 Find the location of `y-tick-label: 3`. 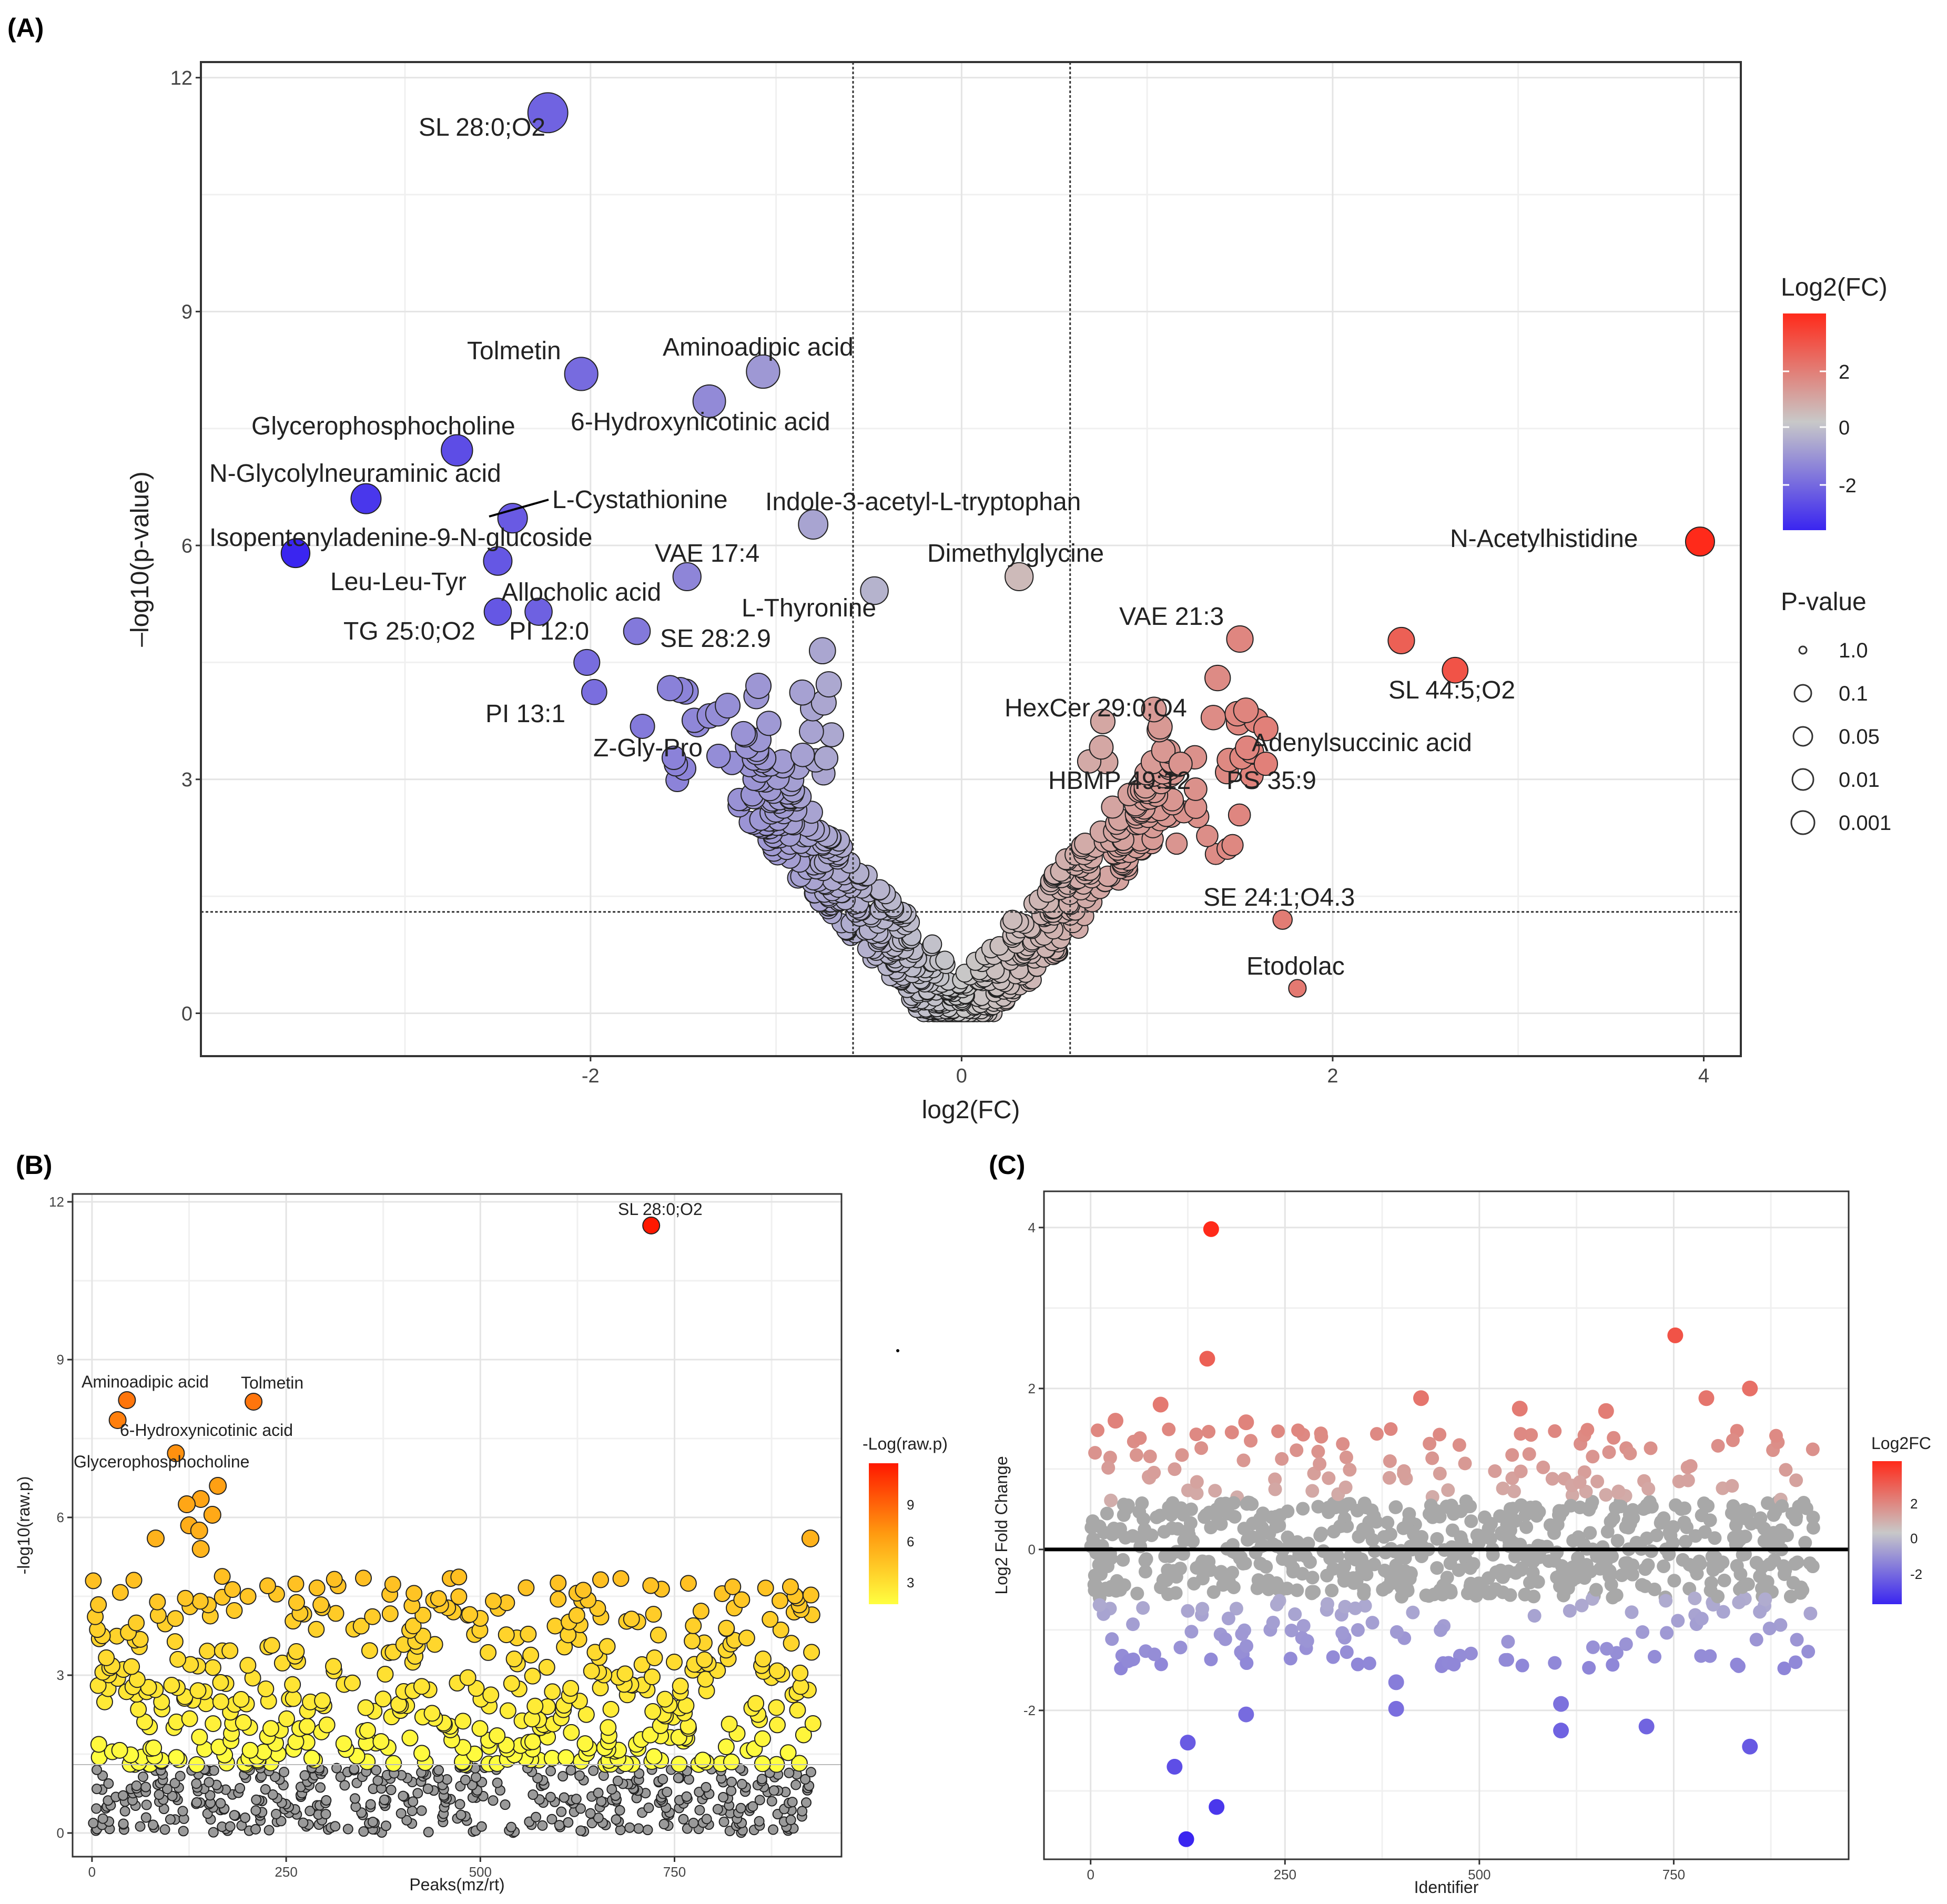

y-tick-label: 3 is located at coordinates (186, 780).